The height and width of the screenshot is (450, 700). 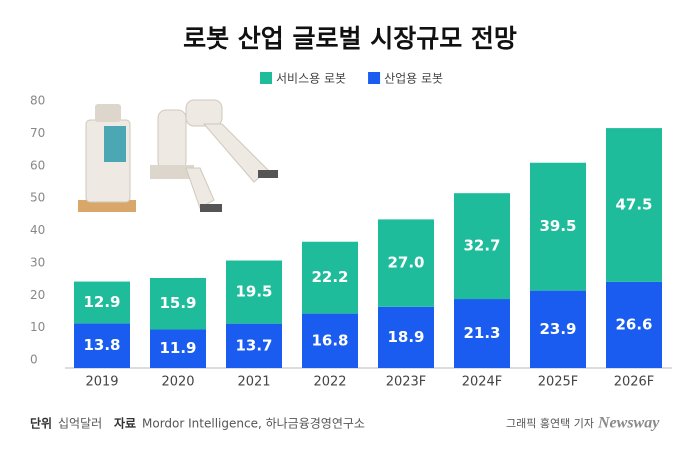 What do you see at coordinates (634, 382) in the screenshot?
I see `x-tick-label: 2026F` at bounding box center [634, 382].